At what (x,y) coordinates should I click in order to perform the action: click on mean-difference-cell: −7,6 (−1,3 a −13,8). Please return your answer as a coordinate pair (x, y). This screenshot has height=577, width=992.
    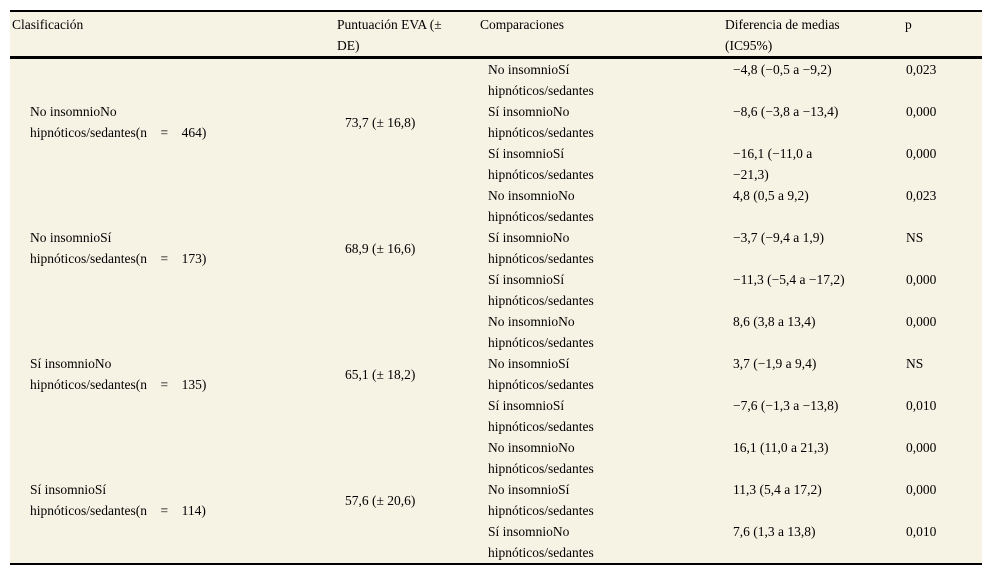
    Looking at the image, I should click on (786, 405).